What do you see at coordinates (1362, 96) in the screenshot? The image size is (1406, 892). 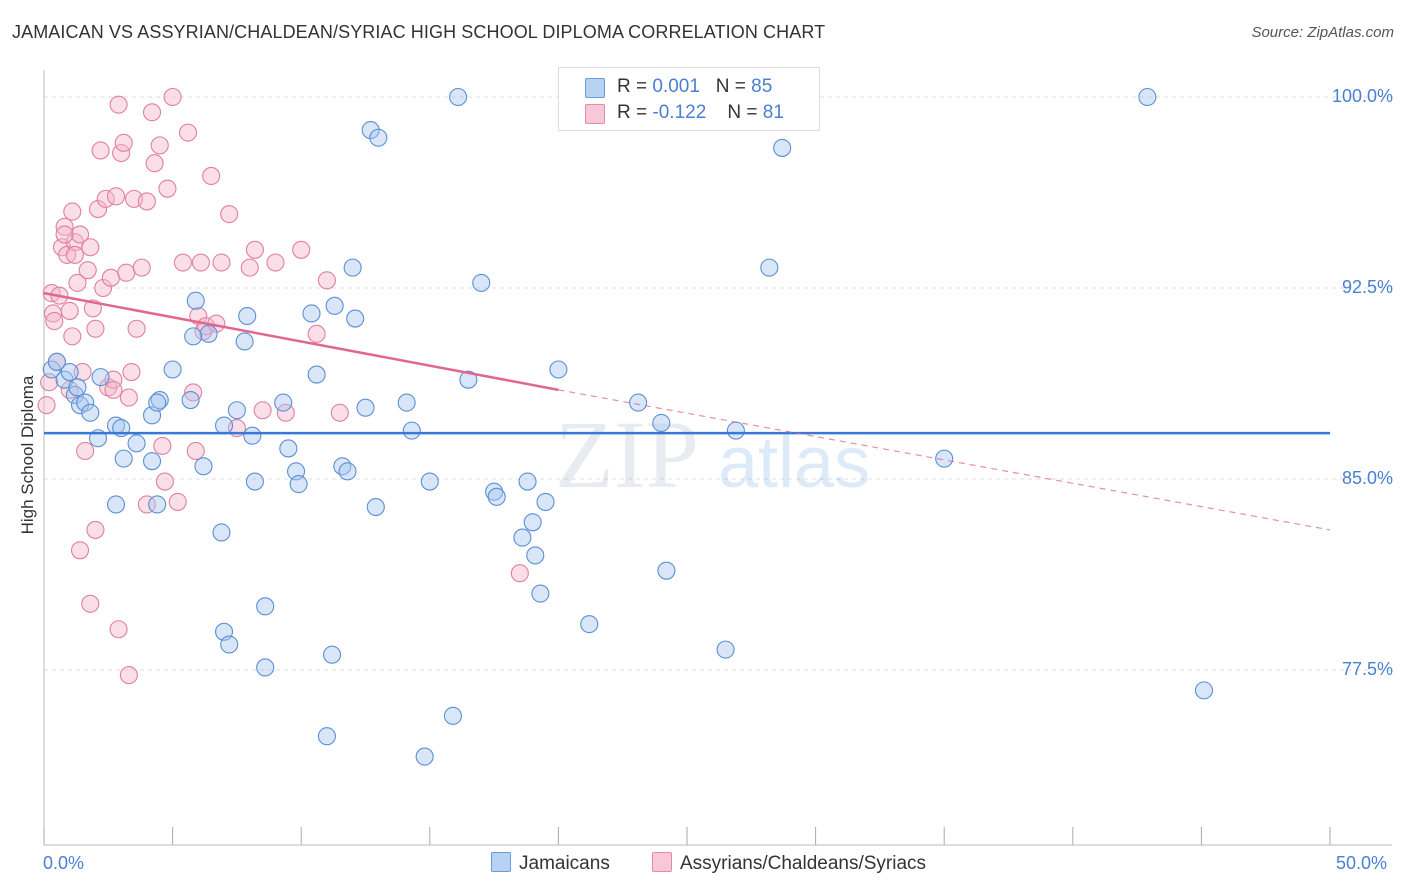 I see `y-tick-label: 100.0%` at bounding box center [1362, 96].